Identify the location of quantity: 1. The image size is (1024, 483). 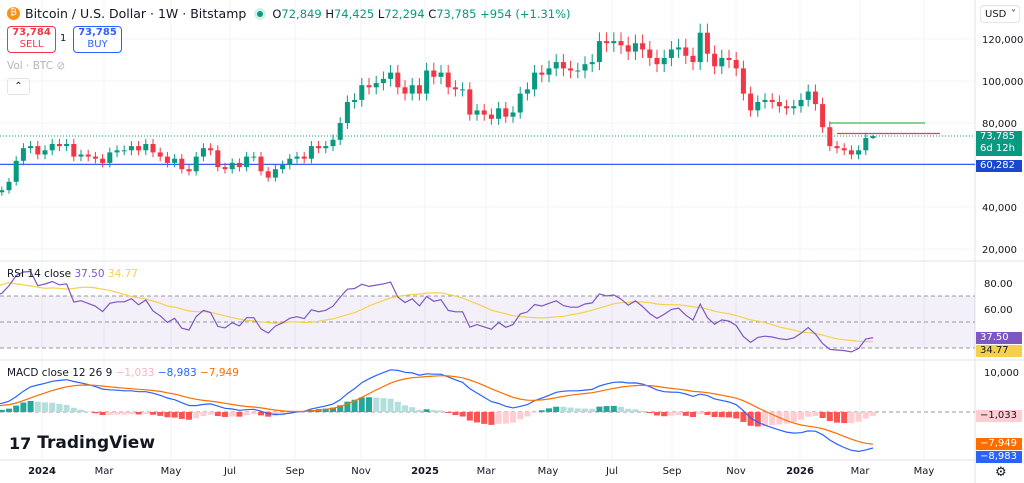
(63, 38).